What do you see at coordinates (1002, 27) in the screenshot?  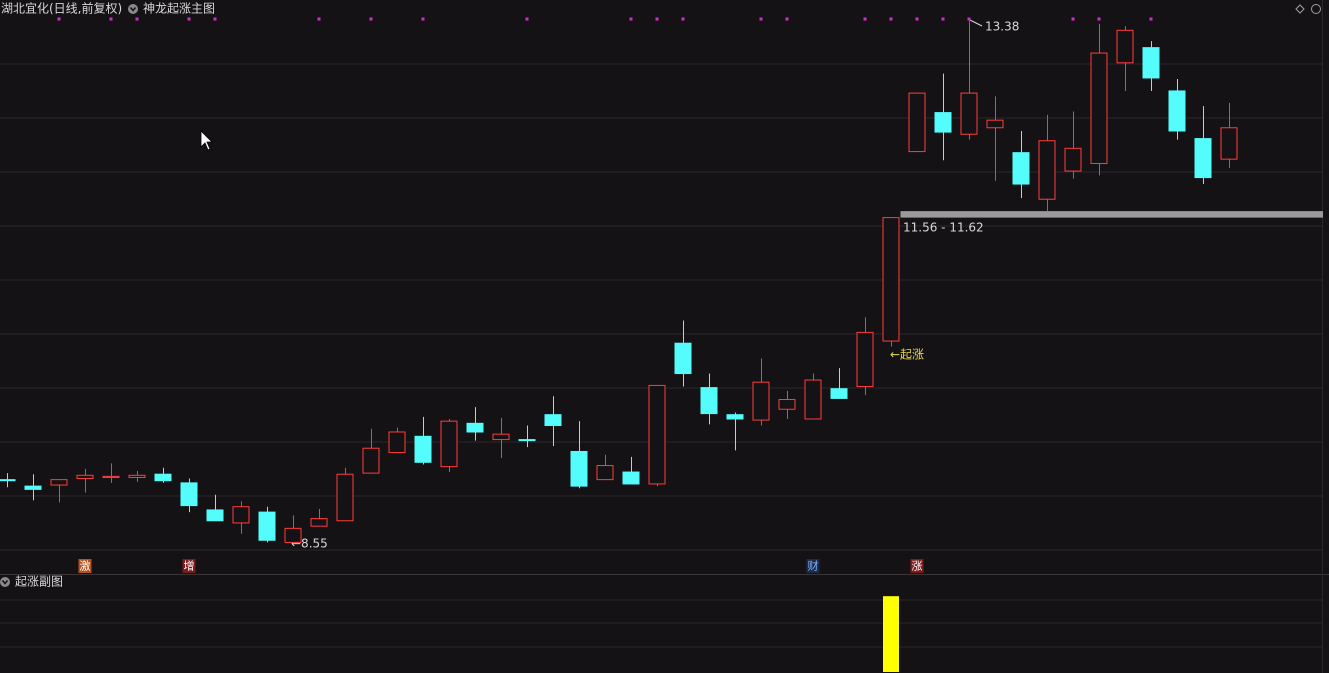 I see `high-label: 13.38` at bounding box center [1002, 27].